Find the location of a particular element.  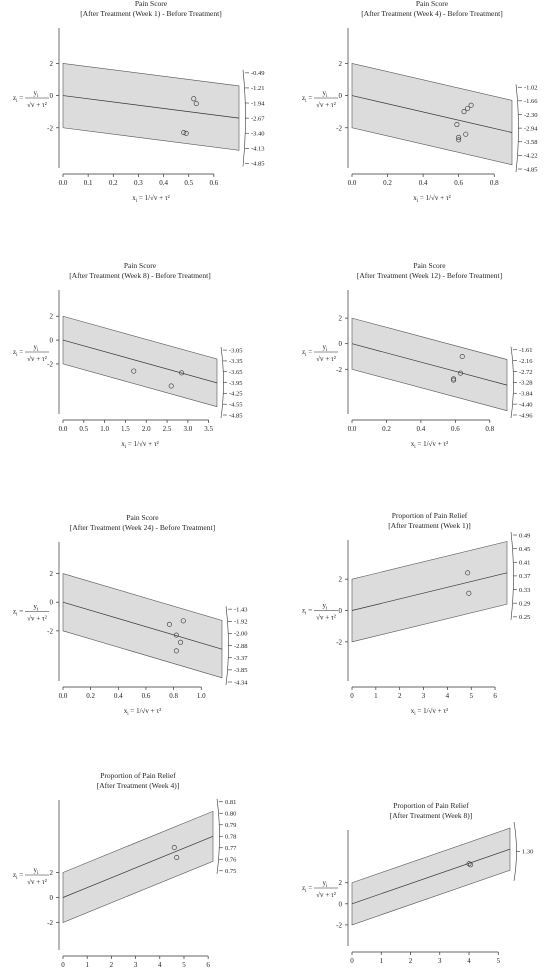

arc-tick-label: 0.33 is located at coordinates (524, 590).